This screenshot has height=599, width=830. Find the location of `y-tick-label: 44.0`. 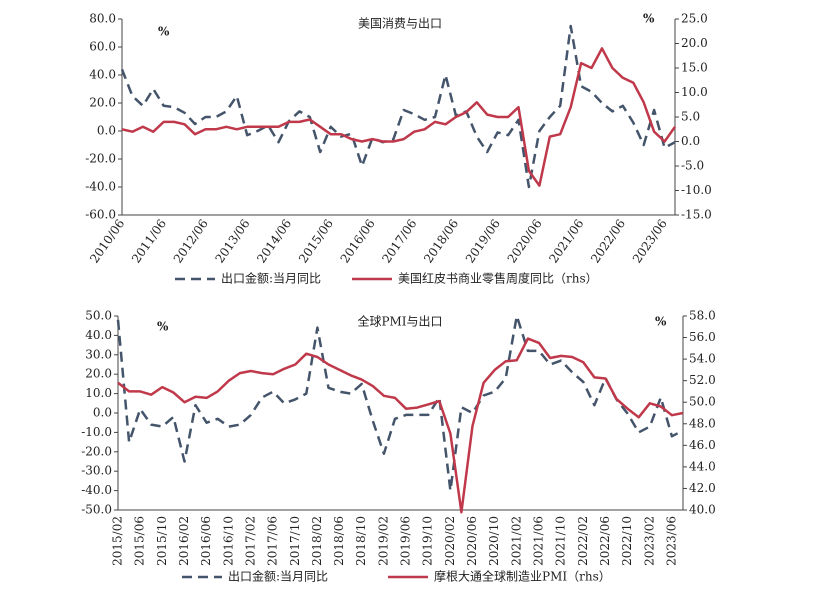

y-tick-label: 44.0 is located at coordinates (702, 466).